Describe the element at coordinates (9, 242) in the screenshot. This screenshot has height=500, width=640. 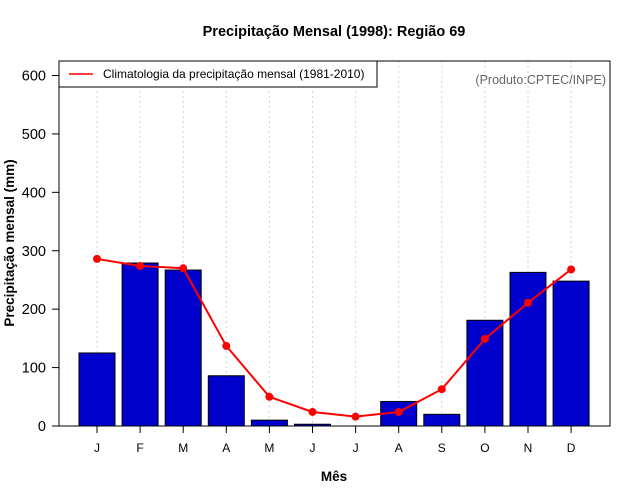
I see `y-axis-label: Precipitação mensal (mm)` at that location.